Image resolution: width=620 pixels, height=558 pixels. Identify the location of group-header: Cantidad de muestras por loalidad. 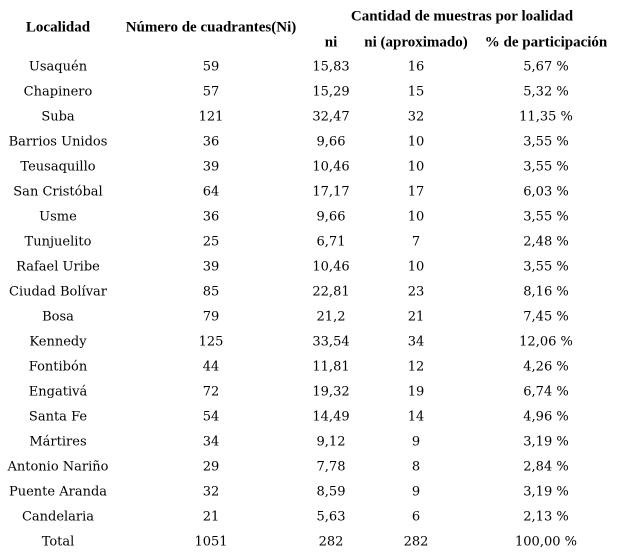
(462, 16).